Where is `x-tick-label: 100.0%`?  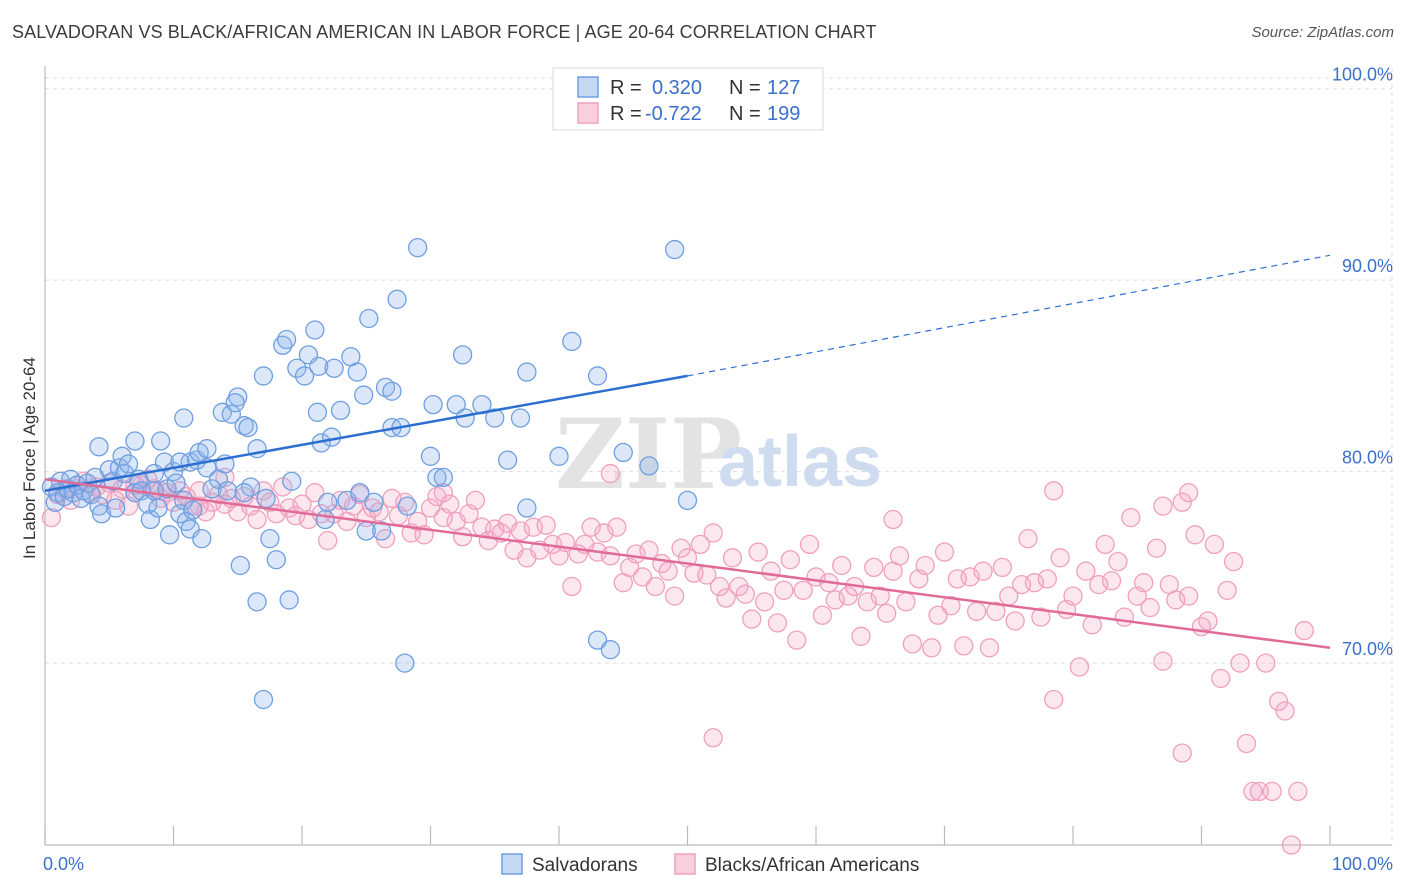
x-tick-label: 100.0% is located at coordinates (1362, 864).